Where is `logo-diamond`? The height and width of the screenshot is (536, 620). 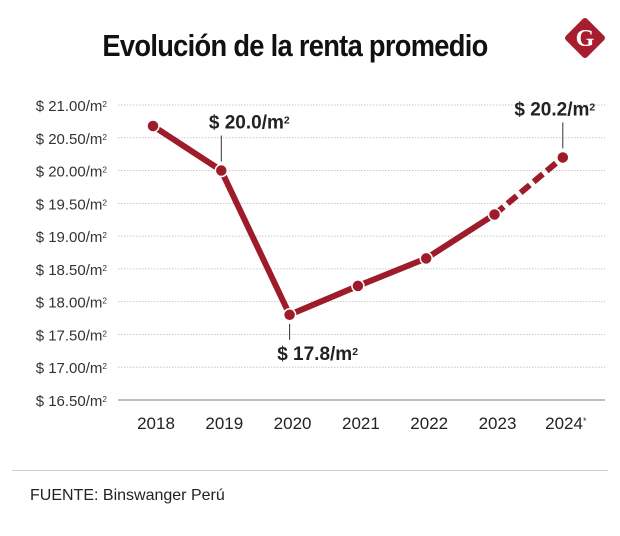 logo-diamond is located at coordinates (585, 38).